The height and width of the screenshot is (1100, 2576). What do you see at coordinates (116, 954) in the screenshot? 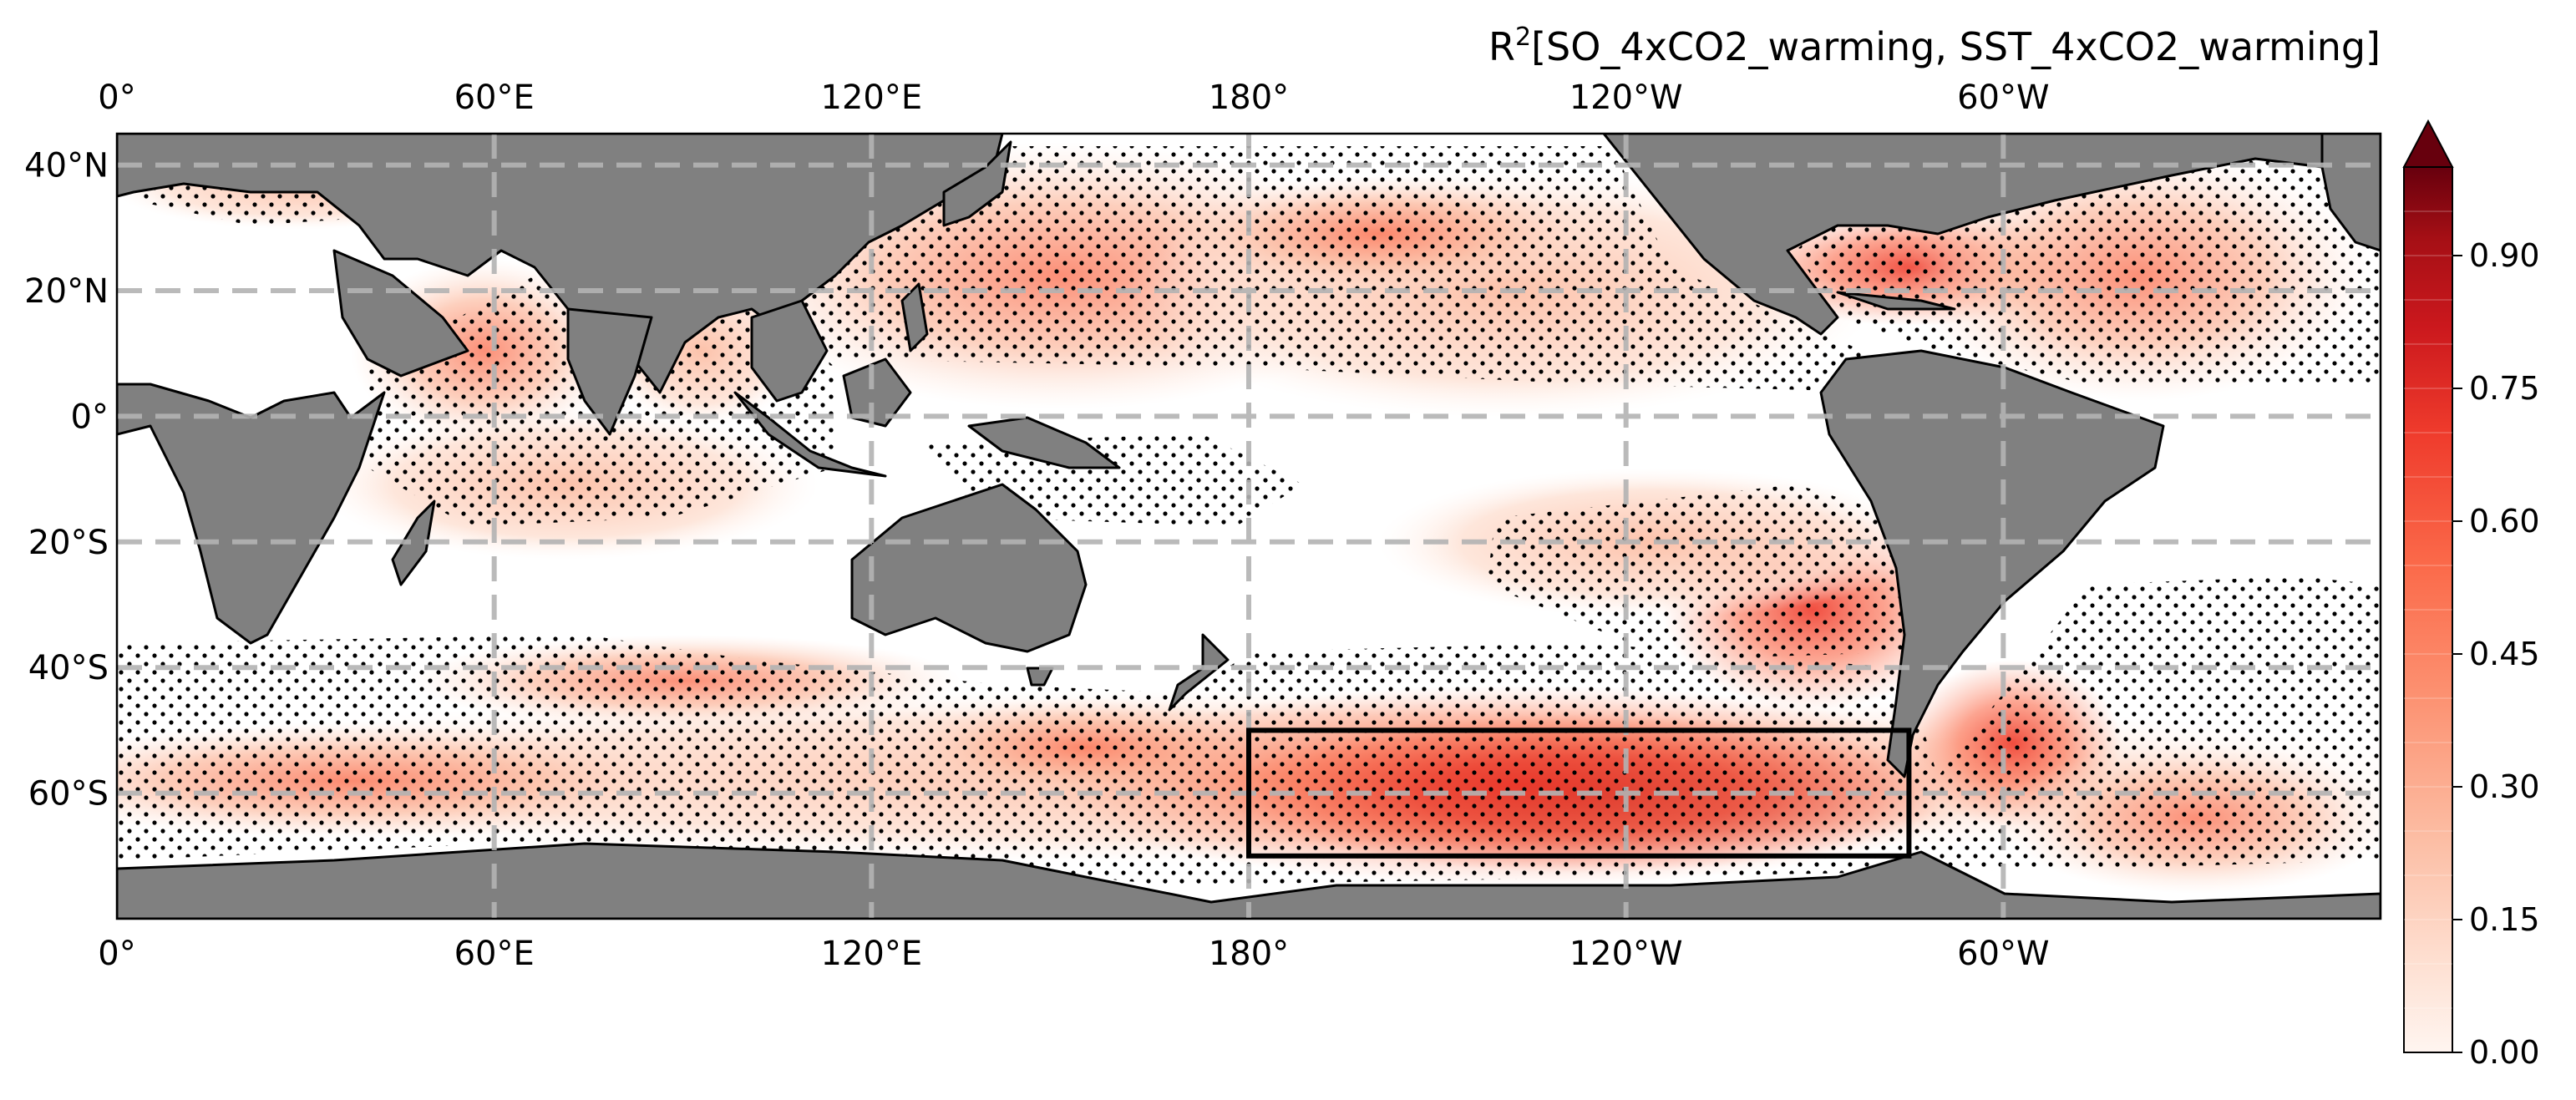
I see `x-tick-label-bottom: 0°` at bounding box center [116, 954].